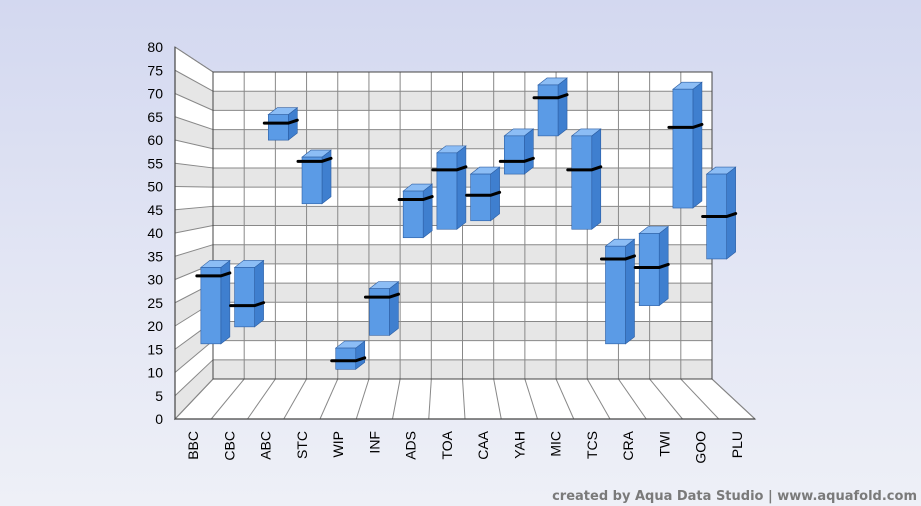  What do you see at coordinates (155, 233) in the screenshot?
I see `y-tick-label: 40` at bounding box center [155, 233].